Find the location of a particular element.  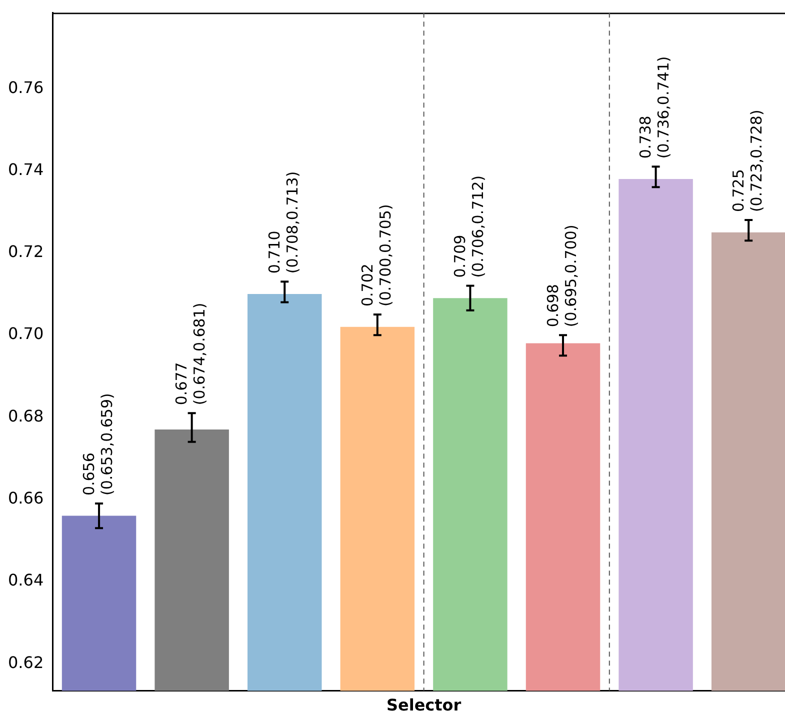

y-tick-label: 0.62 is located at coordinates (26, 662).